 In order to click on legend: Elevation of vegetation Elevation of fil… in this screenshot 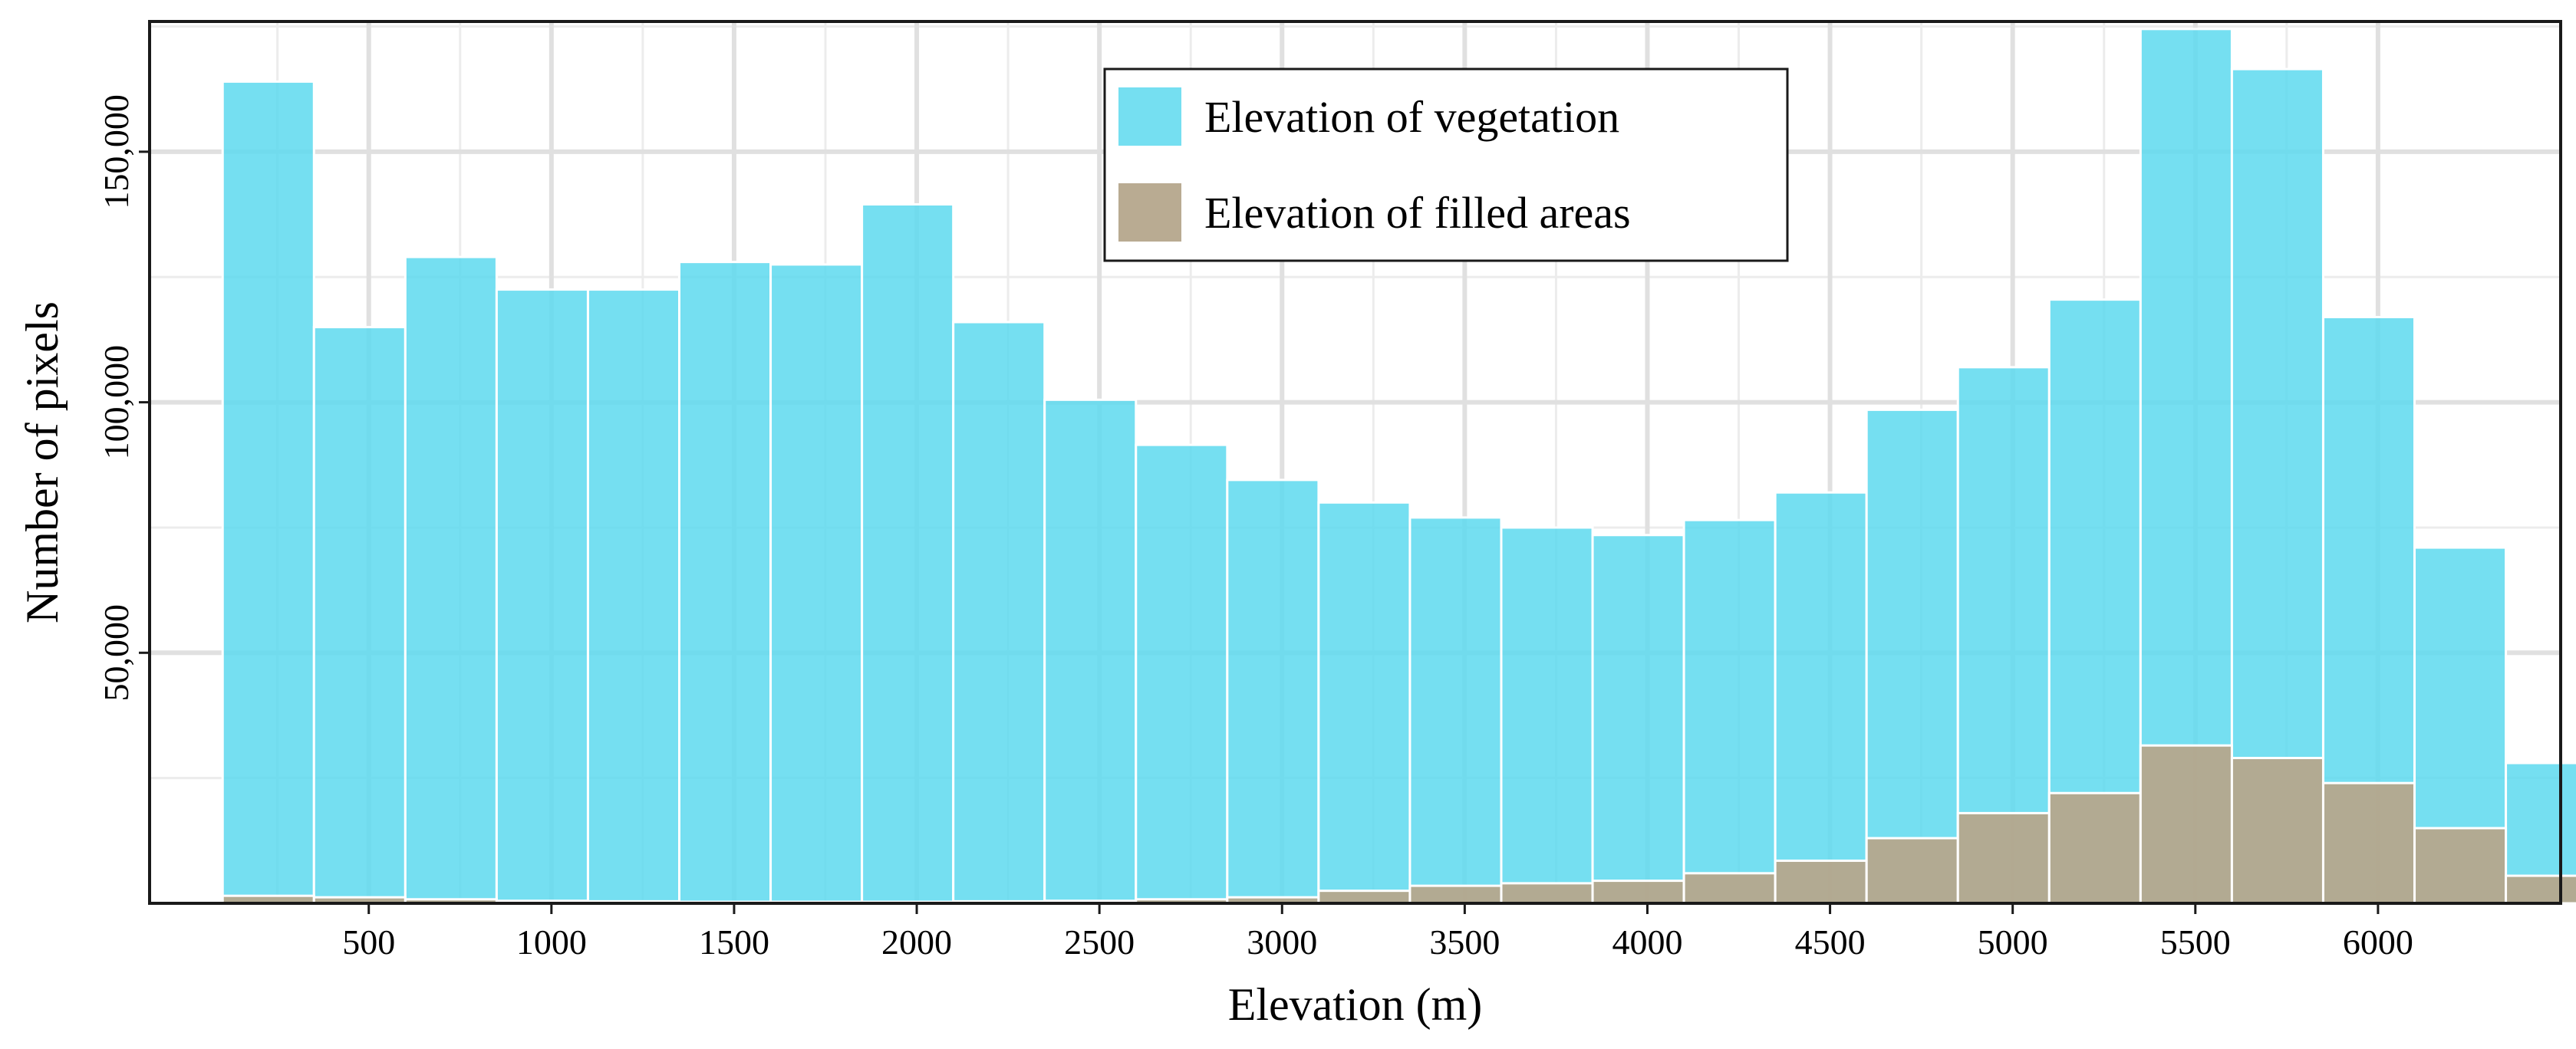, I will do `click(1446, 164)`.